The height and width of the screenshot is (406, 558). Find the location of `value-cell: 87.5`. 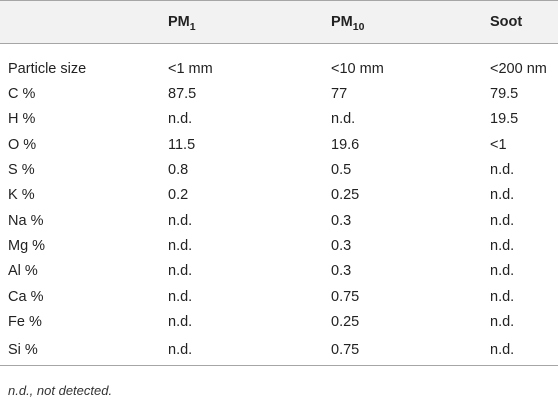

value-cell: 87.5 is located at coordinates (182, 94).